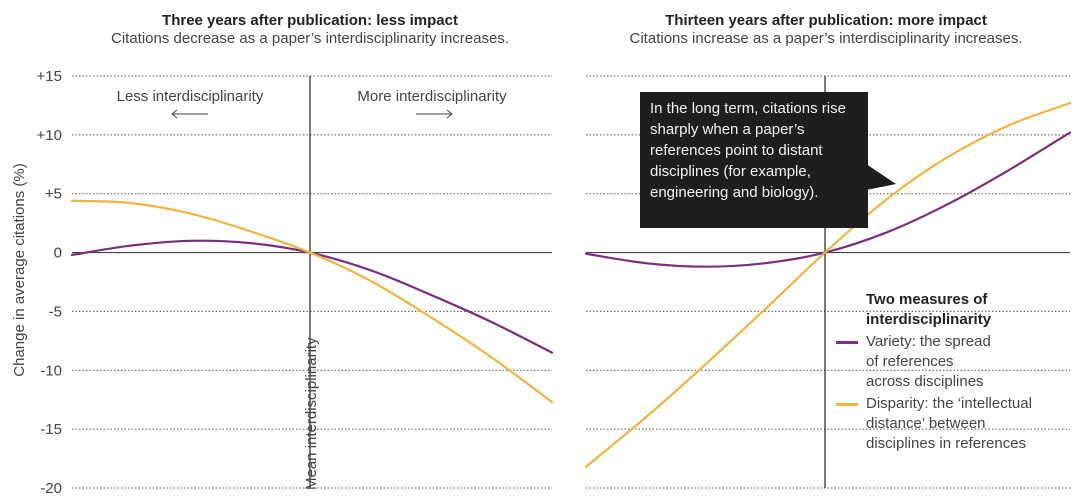 The image size is (1080, 501). I want to click on left-arrow-icon, so click(189, 114).